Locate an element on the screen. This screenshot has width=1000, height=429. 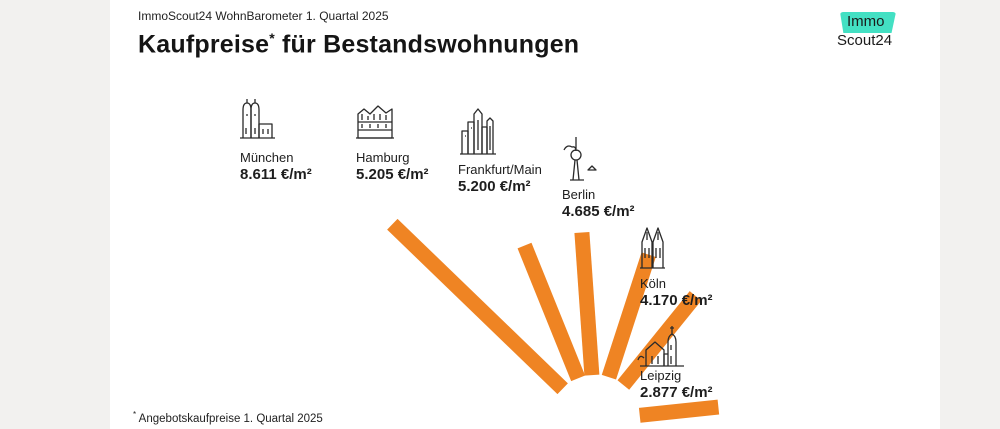
city-label-leipzig: Leipzig is located at coordinates (661, 375).